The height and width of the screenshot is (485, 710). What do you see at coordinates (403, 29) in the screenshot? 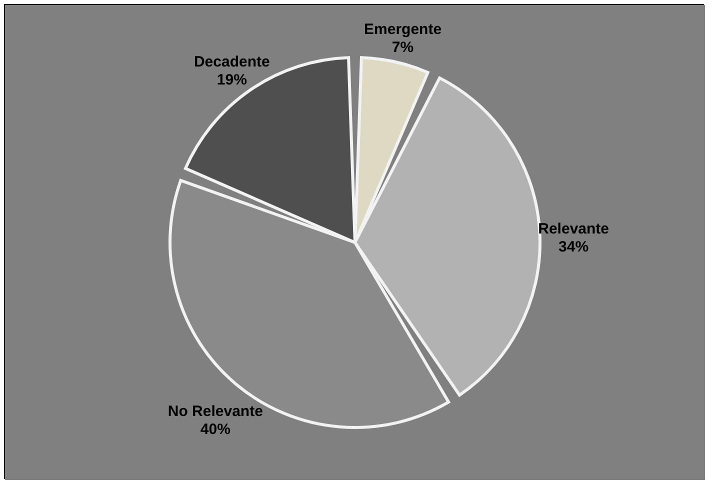
I see `slice-label: Emergente` at bounding box center [403, 29].